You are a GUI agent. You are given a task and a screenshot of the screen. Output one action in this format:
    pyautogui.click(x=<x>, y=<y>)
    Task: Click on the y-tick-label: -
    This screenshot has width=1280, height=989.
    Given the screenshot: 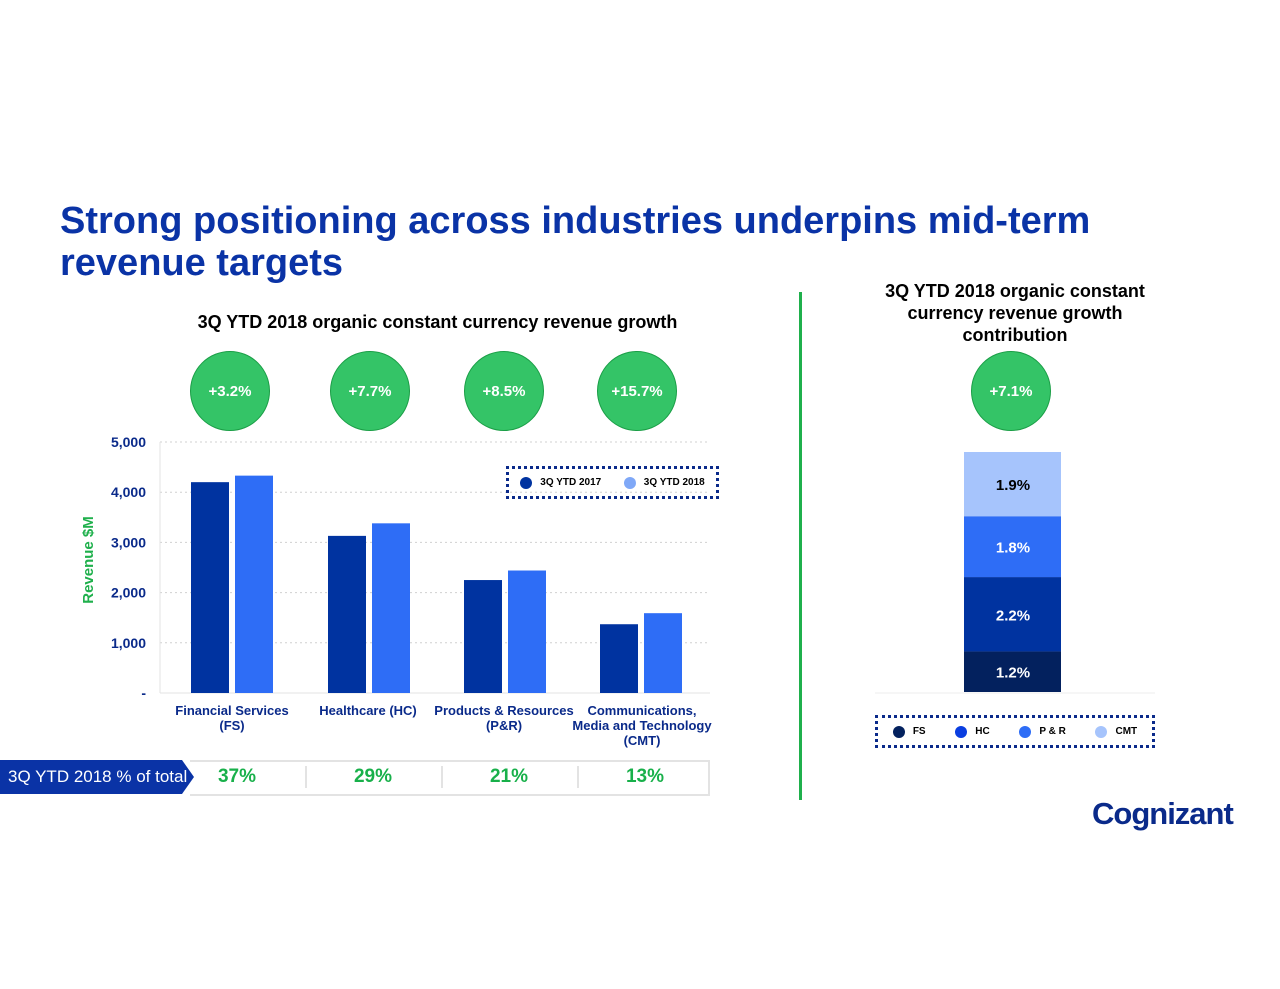 What is the action you would take?
    pyautogui.click(x=143, y=693)
    